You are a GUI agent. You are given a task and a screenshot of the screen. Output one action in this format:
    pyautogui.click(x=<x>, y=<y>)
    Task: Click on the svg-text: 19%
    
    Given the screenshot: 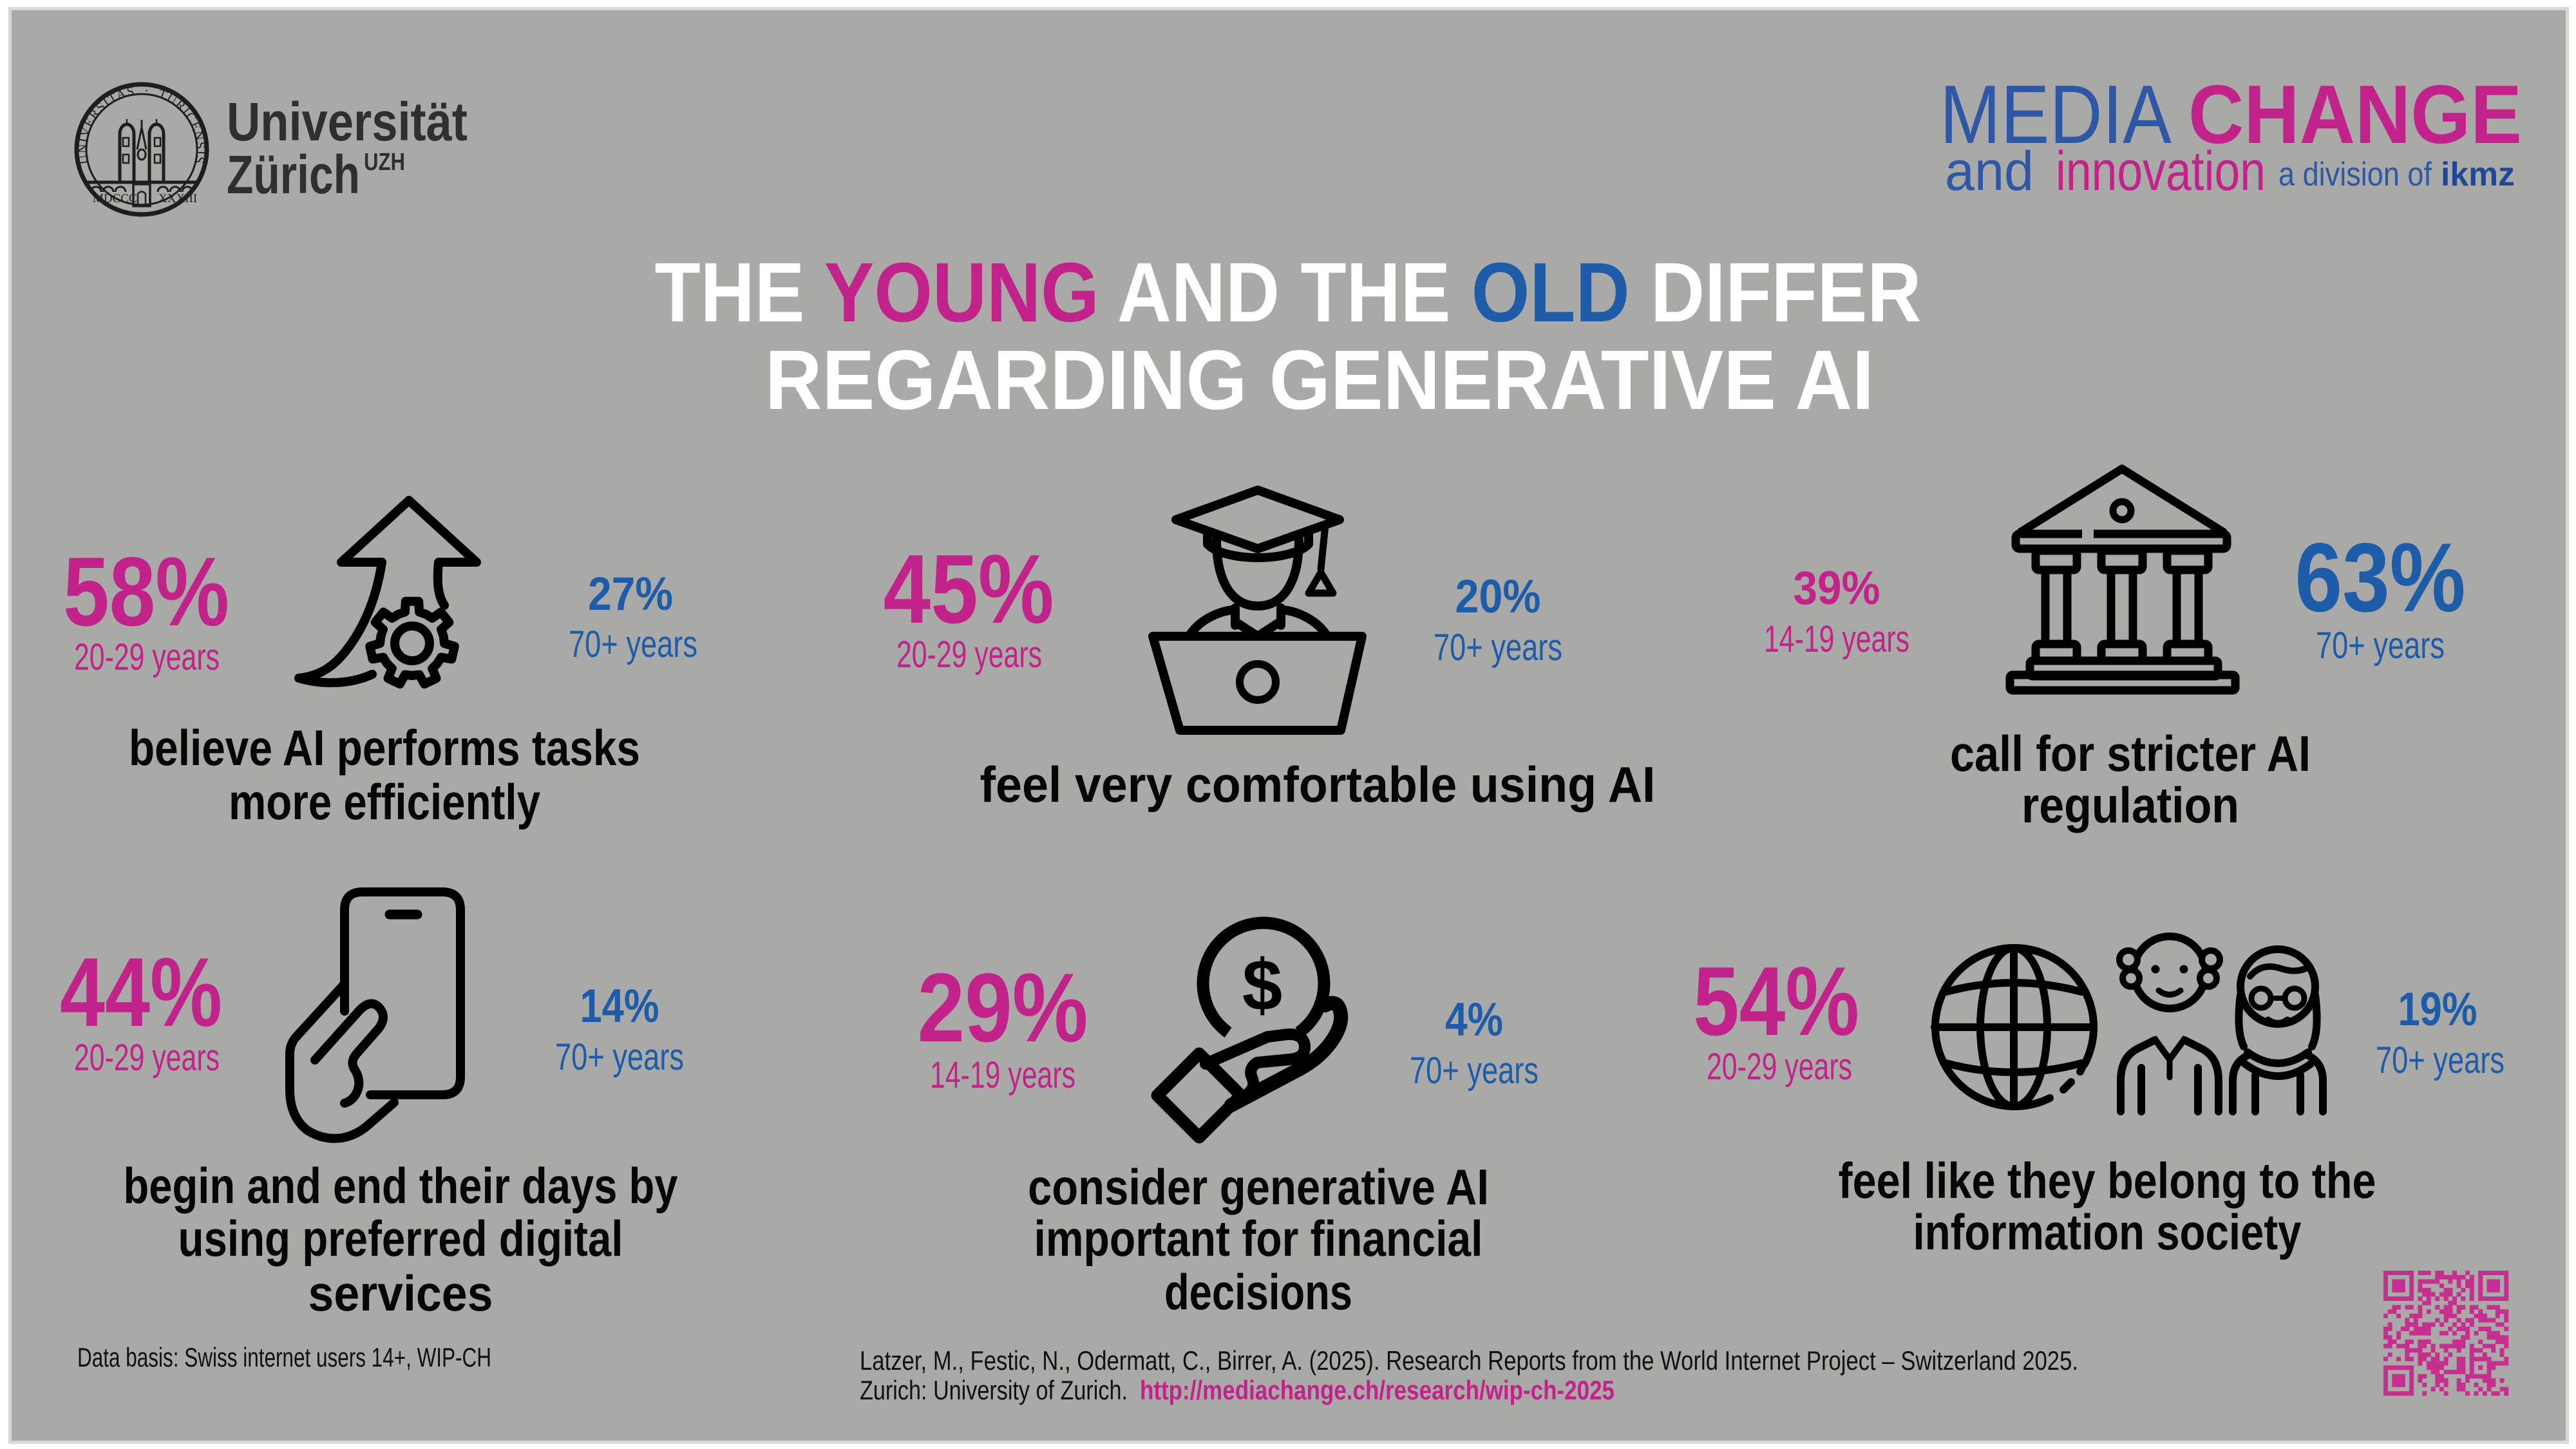 What is the action you would take?
    pyautogui.click(x=2437, y=1009)
    